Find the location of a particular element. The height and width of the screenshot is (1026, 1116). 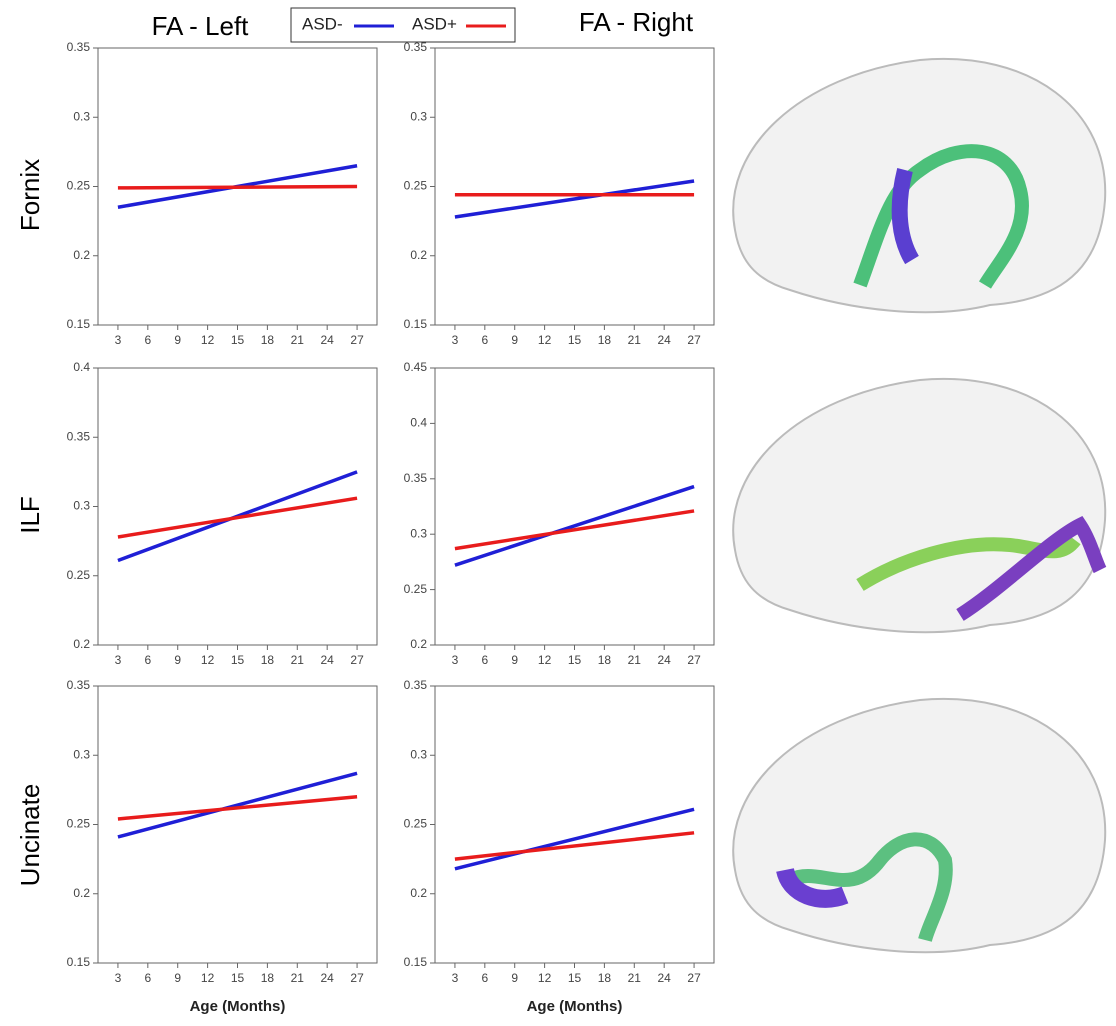

column-title: FA - Right is located at coordinates (636, 22).